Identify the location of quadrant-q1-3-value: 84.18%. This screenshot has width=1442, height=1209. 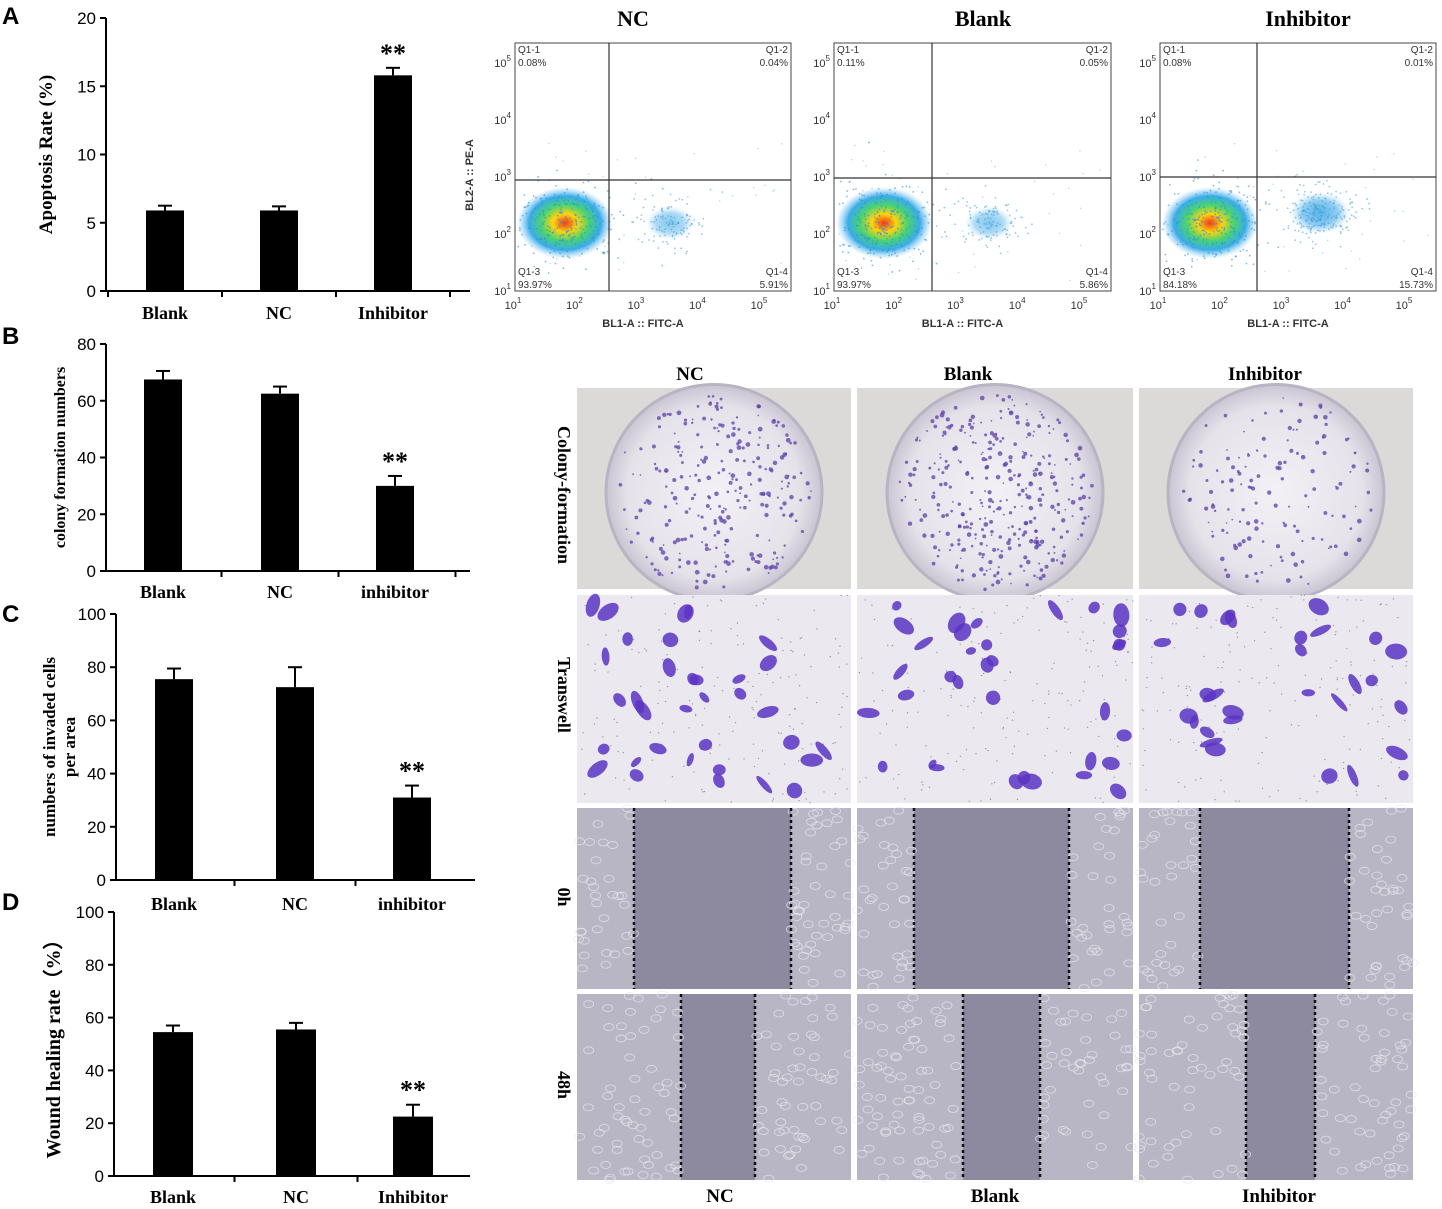
(1180, 285).